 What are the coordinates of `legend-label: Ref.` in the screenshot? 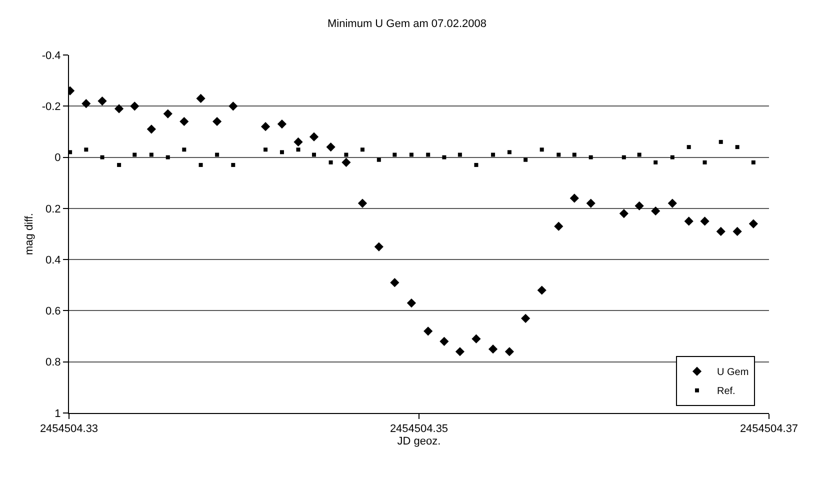 It's located at (726, 392).